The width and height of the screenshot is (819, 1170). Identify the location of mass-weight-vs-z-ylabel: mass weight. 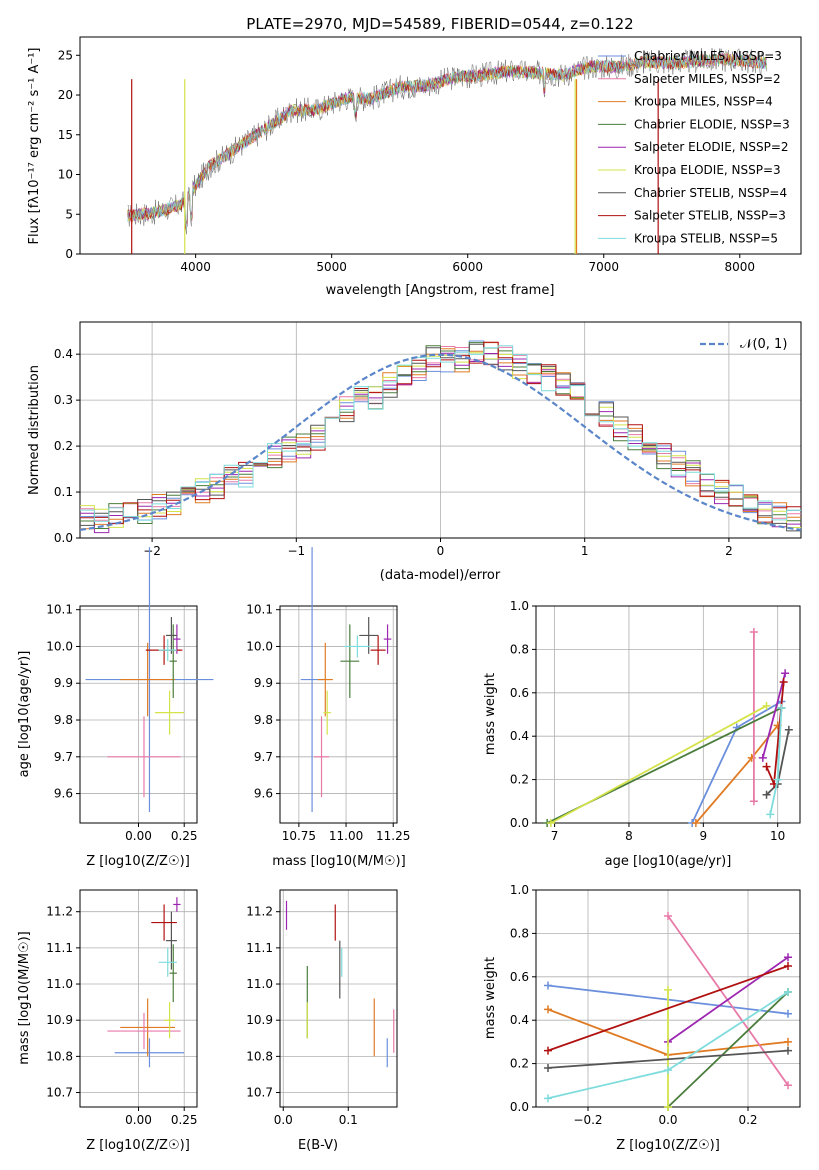
(490, 998).